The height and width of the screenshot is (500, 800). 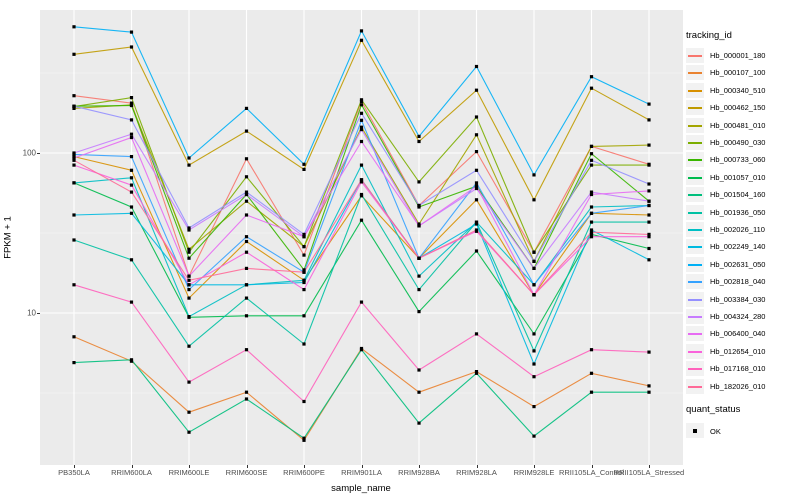 I want to click on legend-title: tracking_id, so click(x=709, y=35).